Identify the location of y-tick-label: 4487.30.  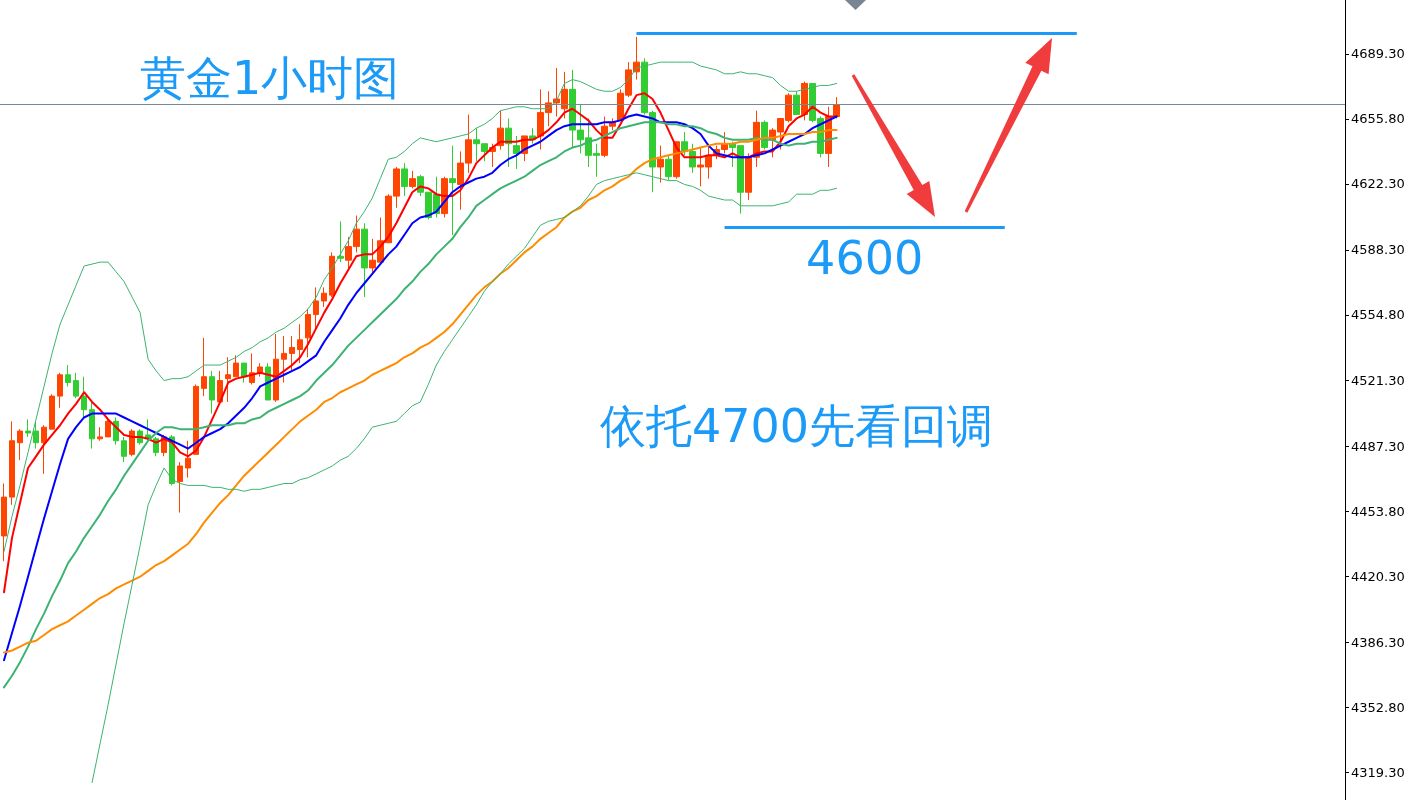
(1378, 446).